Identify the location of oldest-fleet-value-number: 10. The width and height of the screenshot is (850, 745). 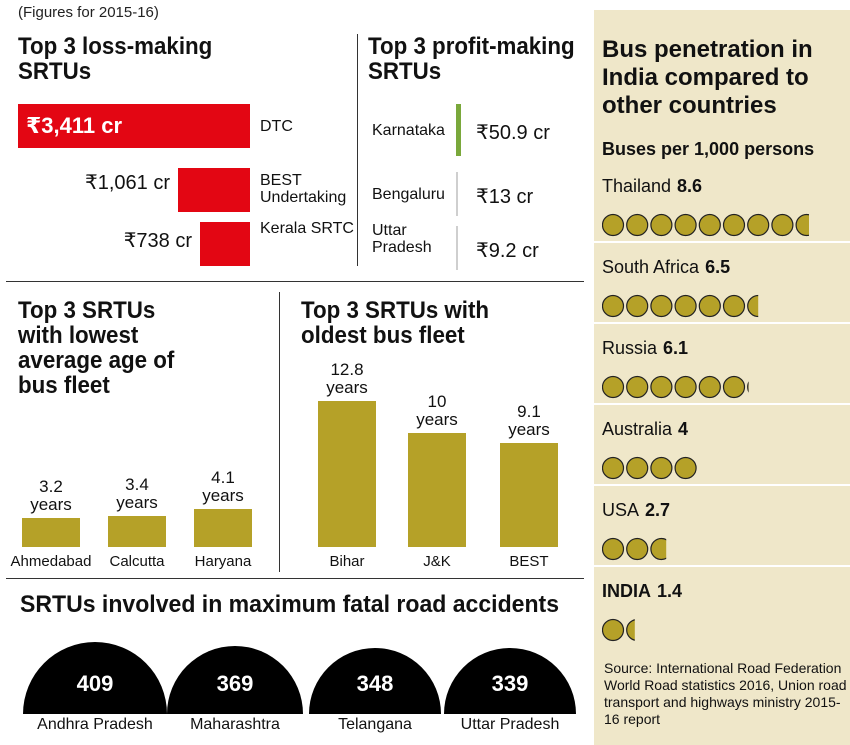
(437, 401).